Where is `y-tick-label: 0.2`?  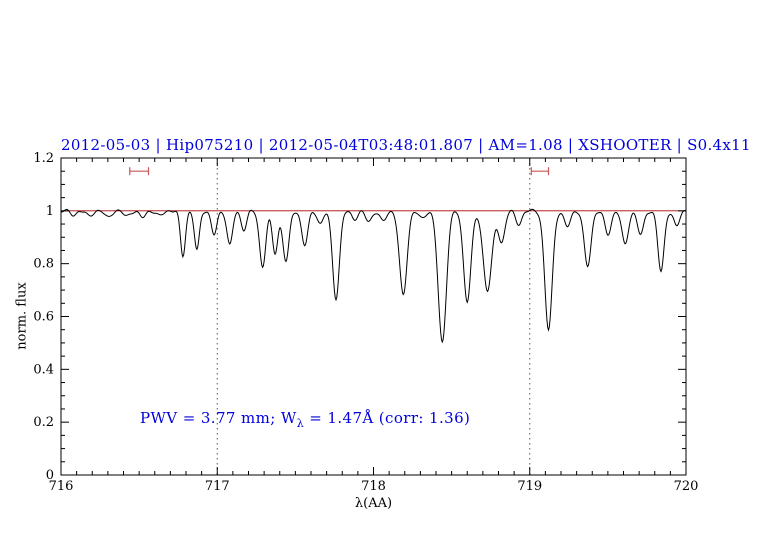
y-tick-label: 0.2 is located at coordinates (43, 422).